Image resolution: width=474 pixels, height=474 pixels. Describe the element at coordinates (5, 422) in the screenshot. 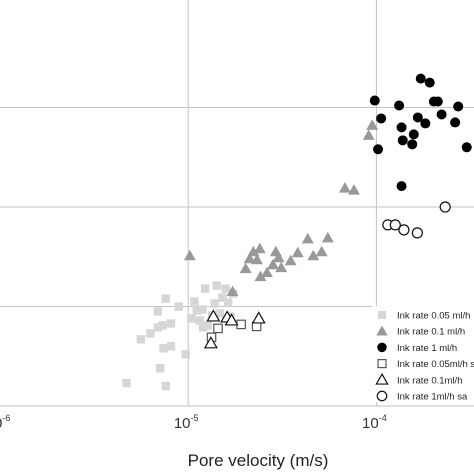

I see `x-tick-label: 10-6` at that location.